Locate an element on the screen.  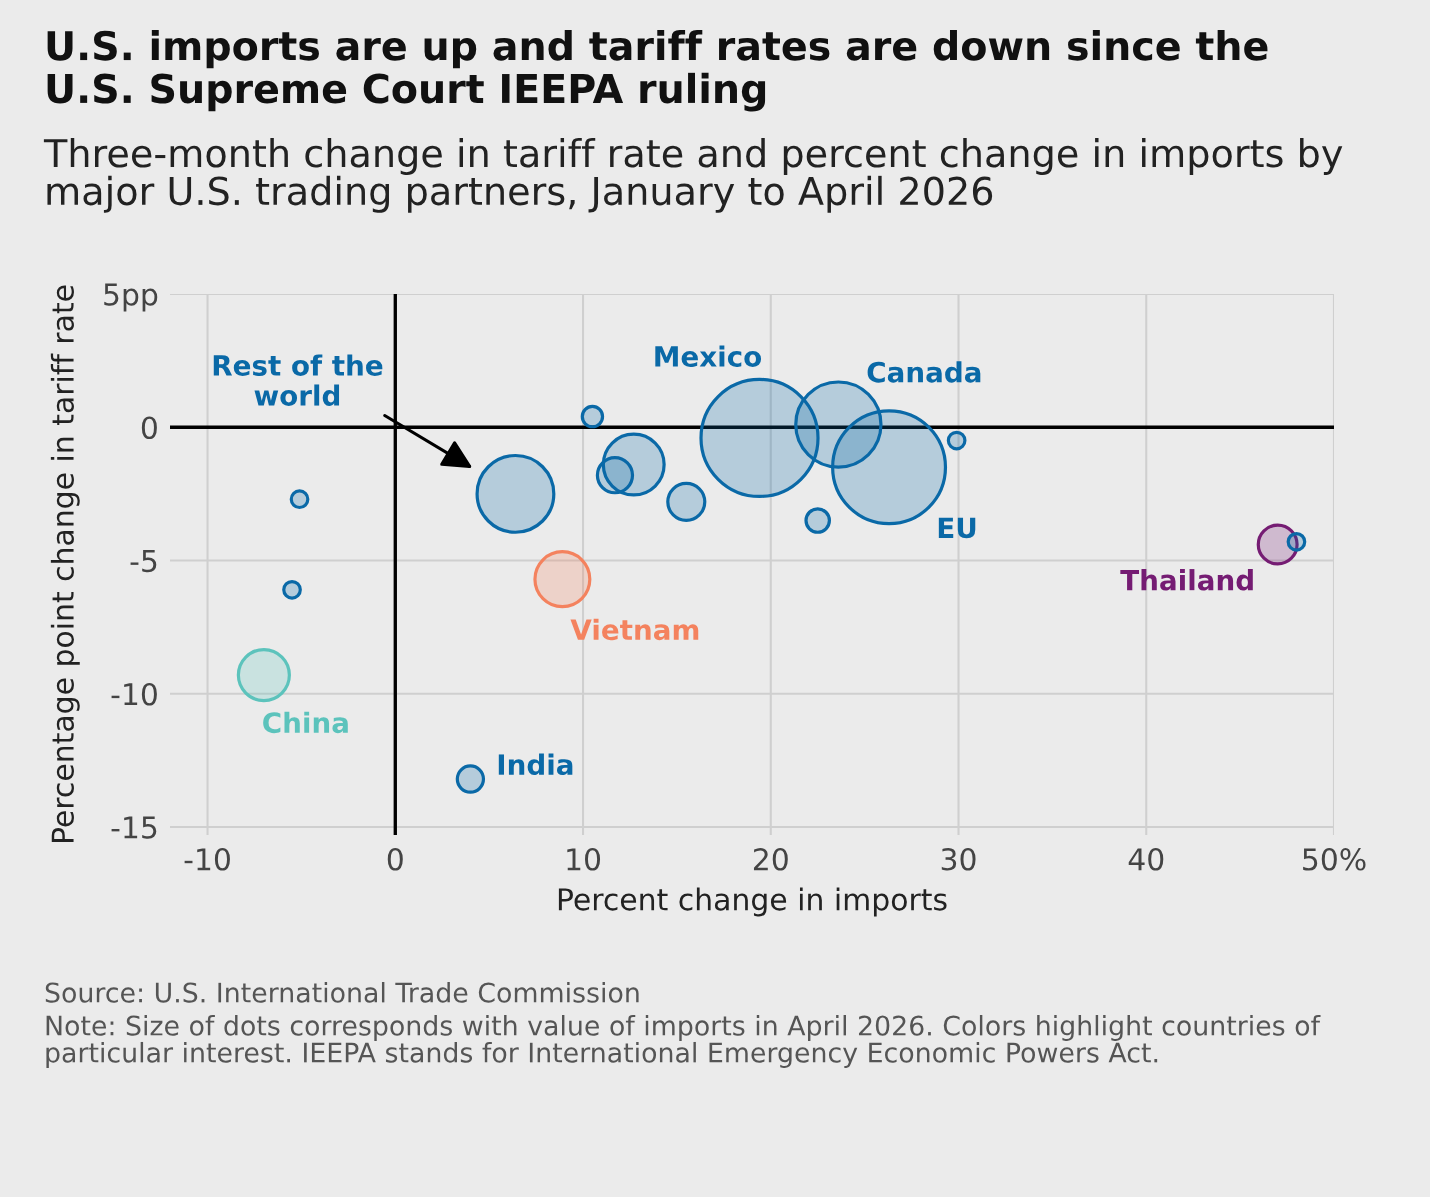
series-label: India is located at coordinates (535, 764).